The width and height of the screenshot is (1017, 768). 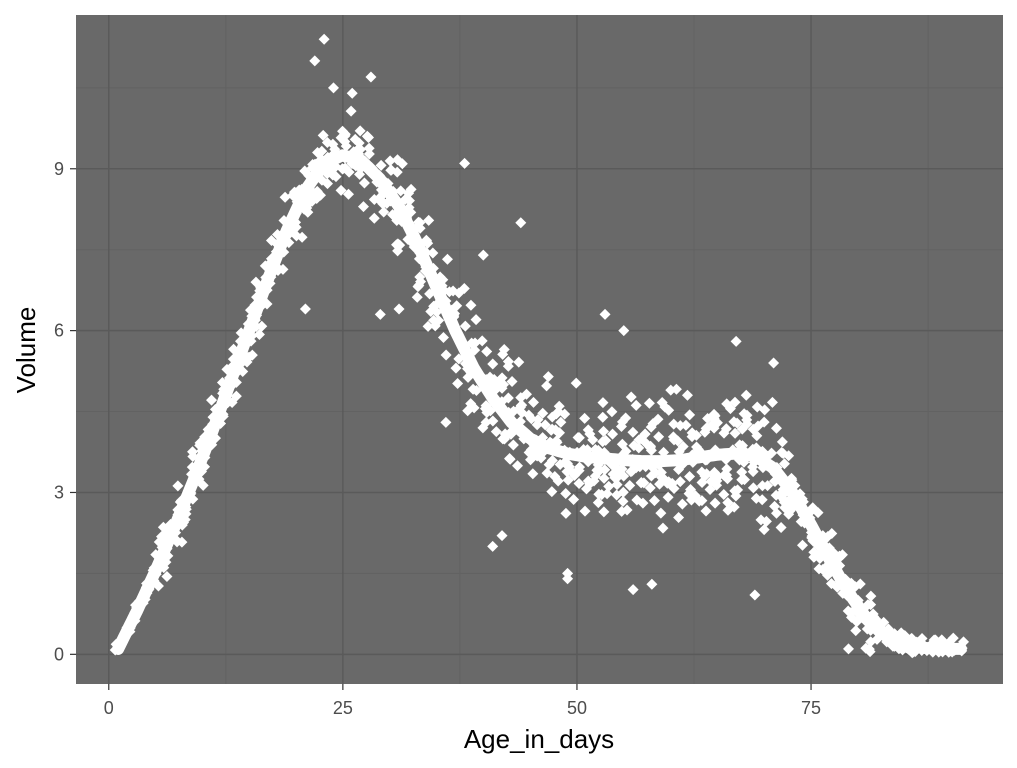 I want to click on x-tick-label: 25, so click(x=343, y=708).